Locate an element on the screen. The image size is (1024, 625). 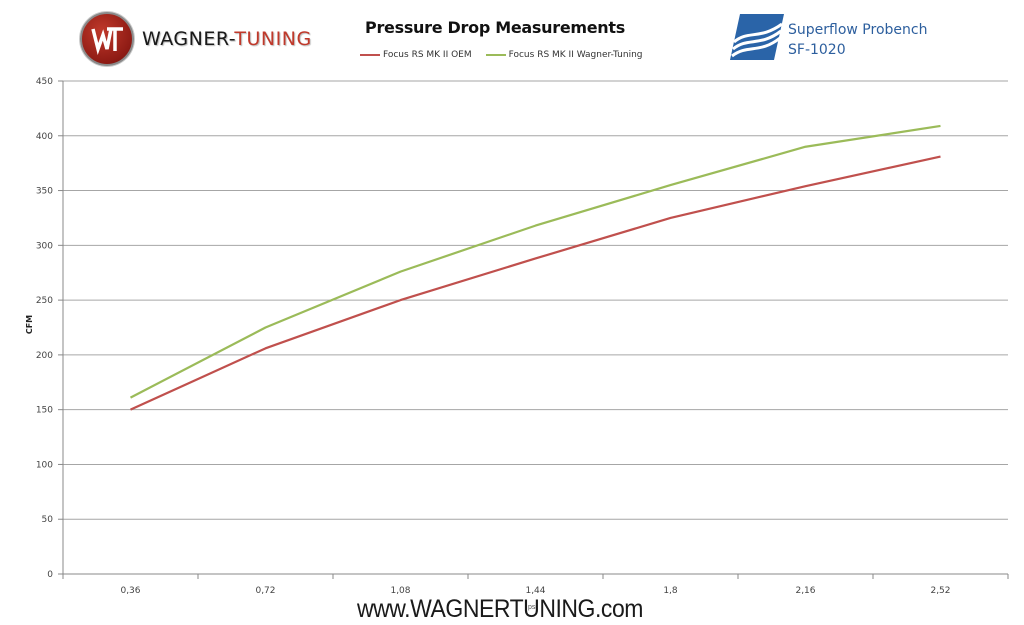
superflow-line-1: Superflow Probench is located at coordinates (858, 29).